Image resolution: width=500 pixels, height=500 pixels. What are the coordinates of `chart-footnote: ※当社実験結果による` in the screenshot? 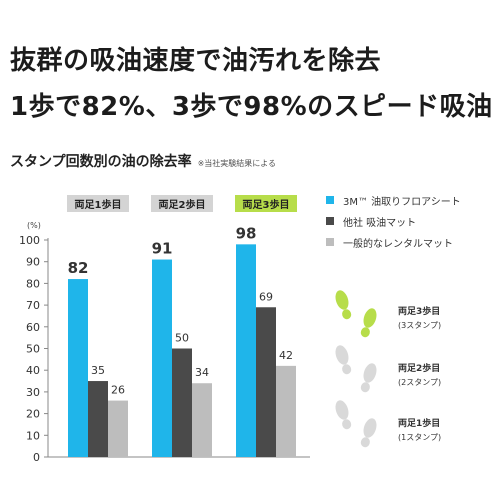 It's located at (237, 163).